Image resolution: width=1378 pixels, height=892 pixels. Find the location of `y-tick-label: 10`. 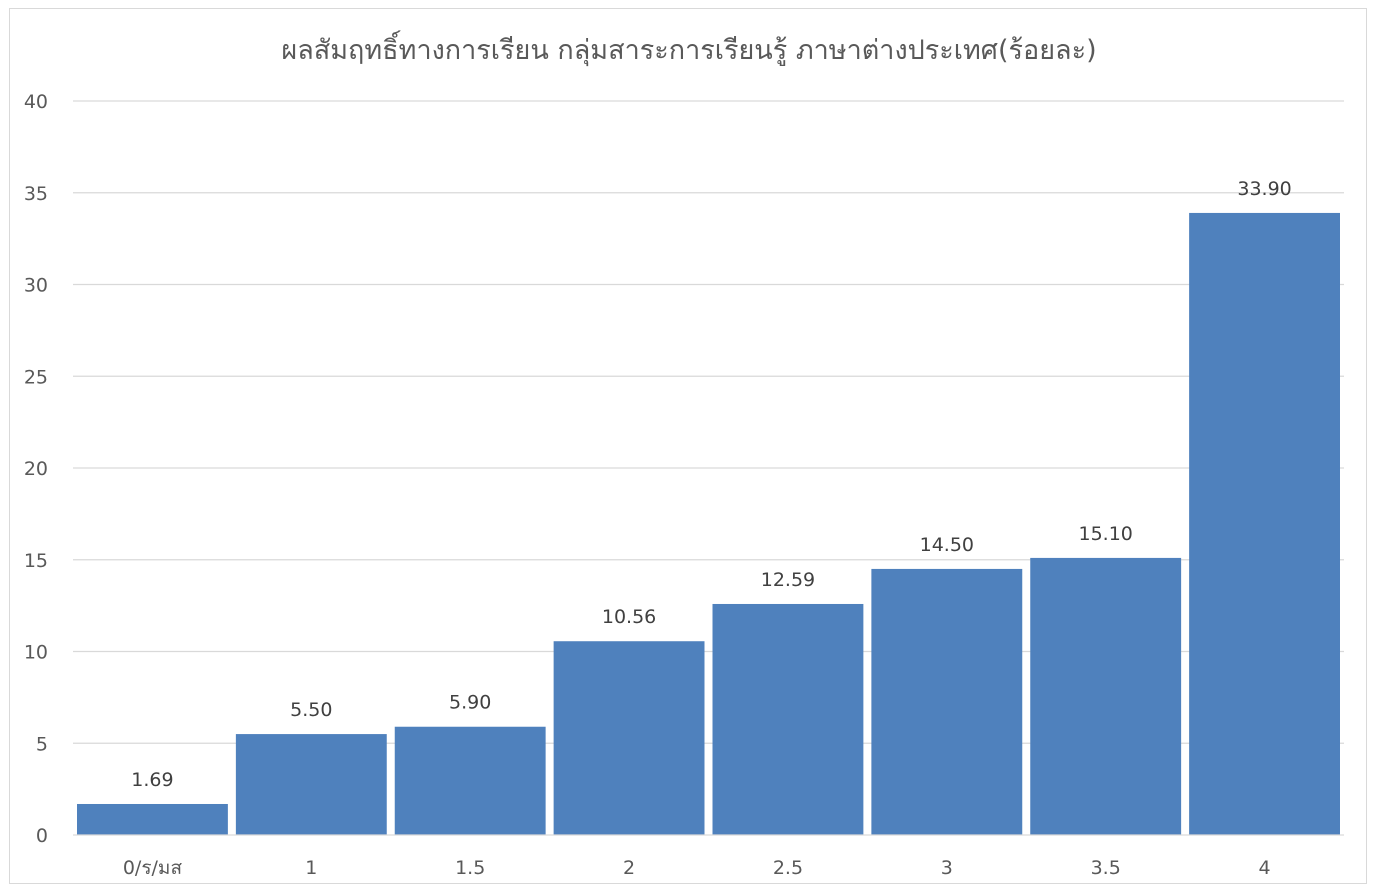

y-tick-label: 10 is located at coordinates (36, 653).